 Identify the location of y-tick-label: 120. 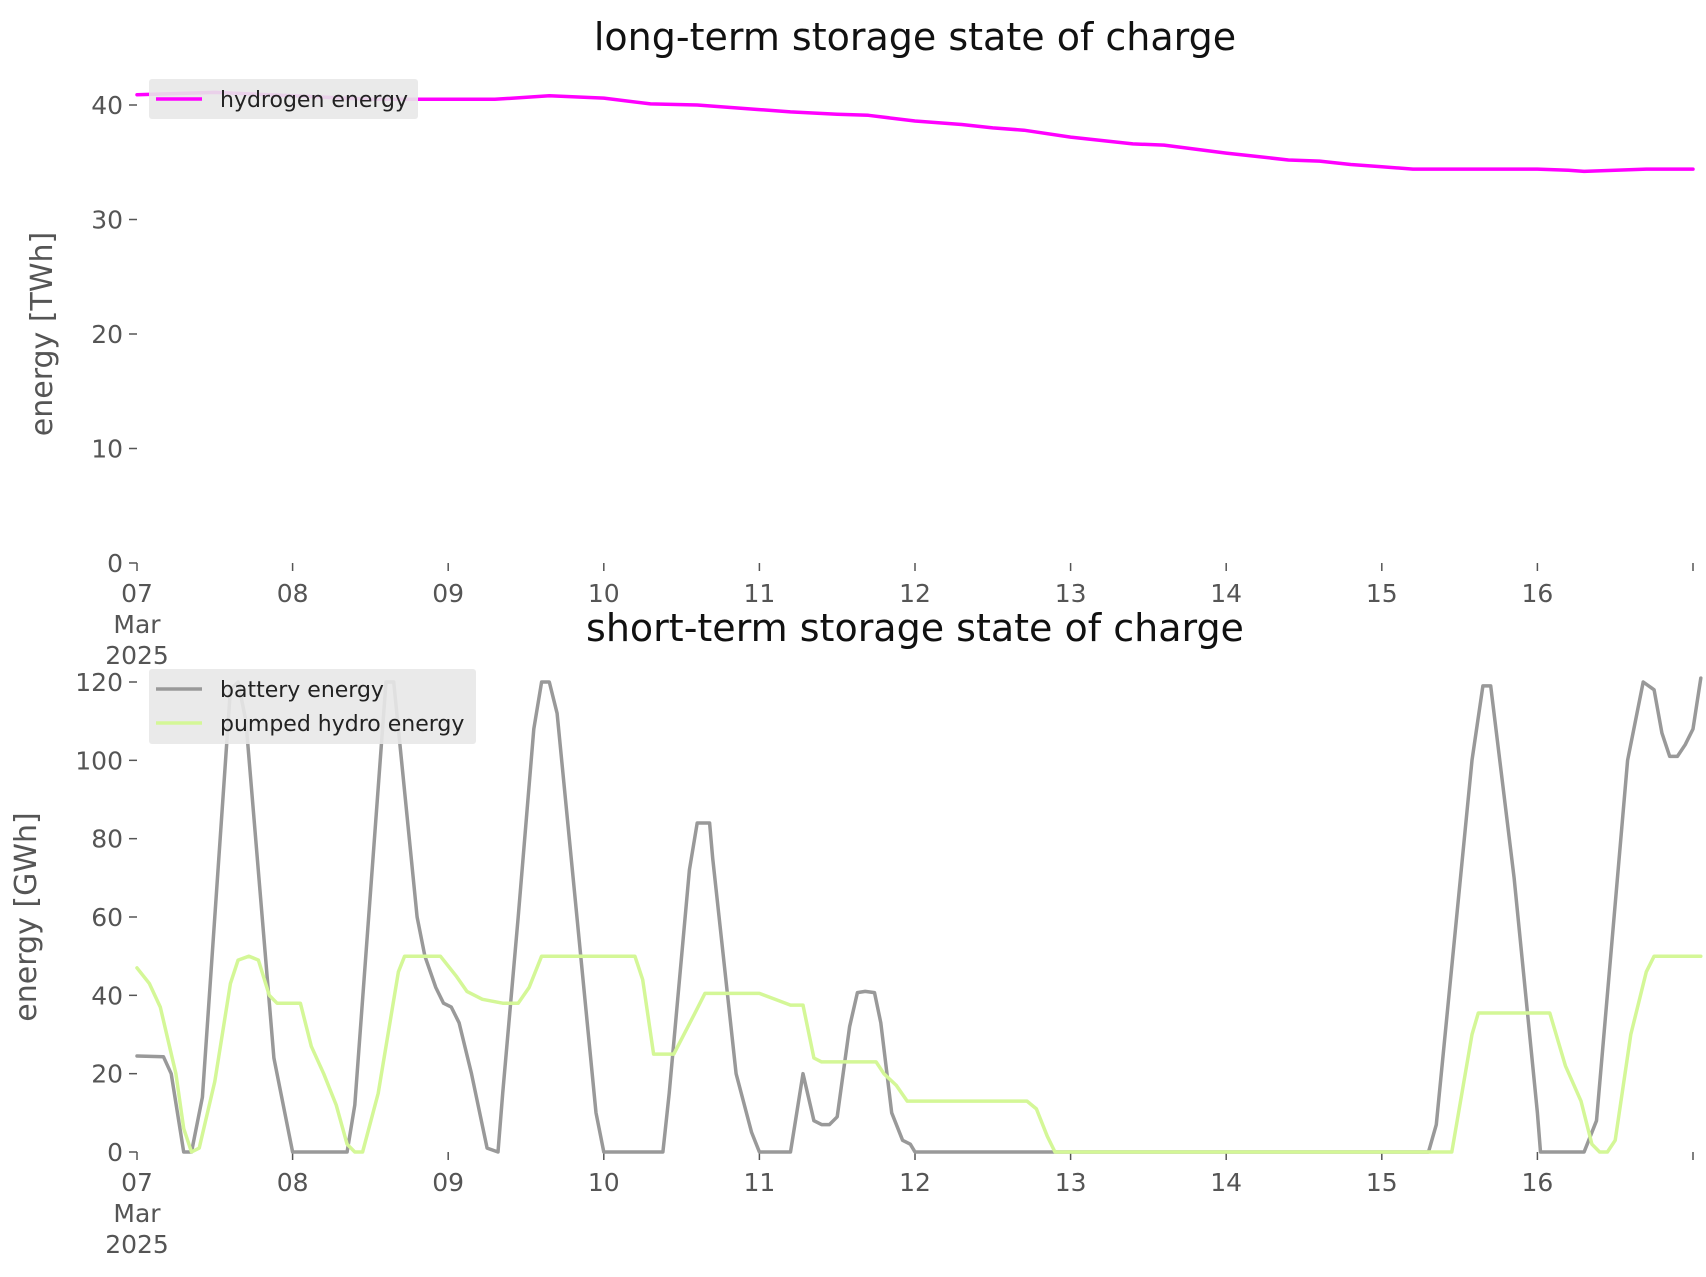
(99, 682).